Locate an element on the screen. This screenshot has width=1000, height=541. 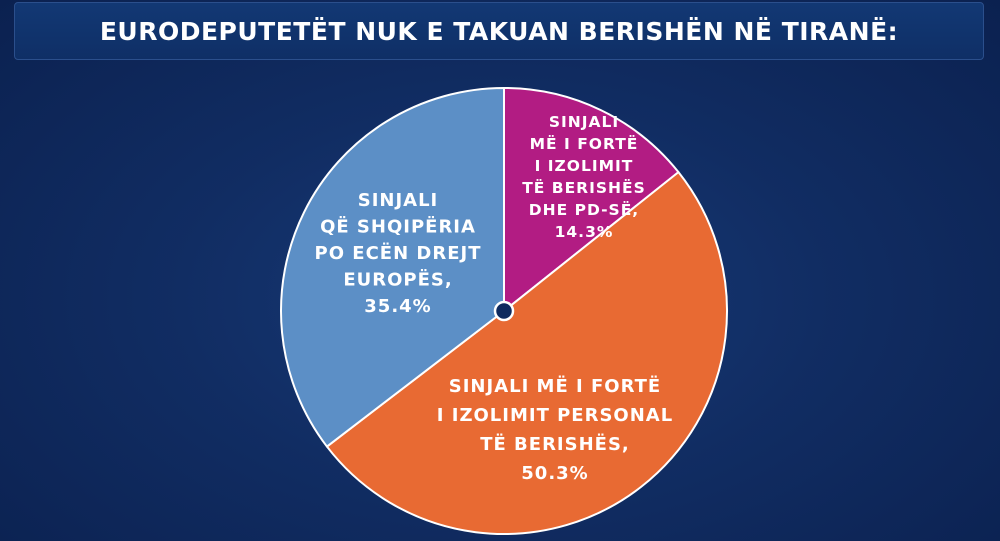
slice-label-line: I IZOLIMIT PERSONAL is located at coordinates (555, 415).